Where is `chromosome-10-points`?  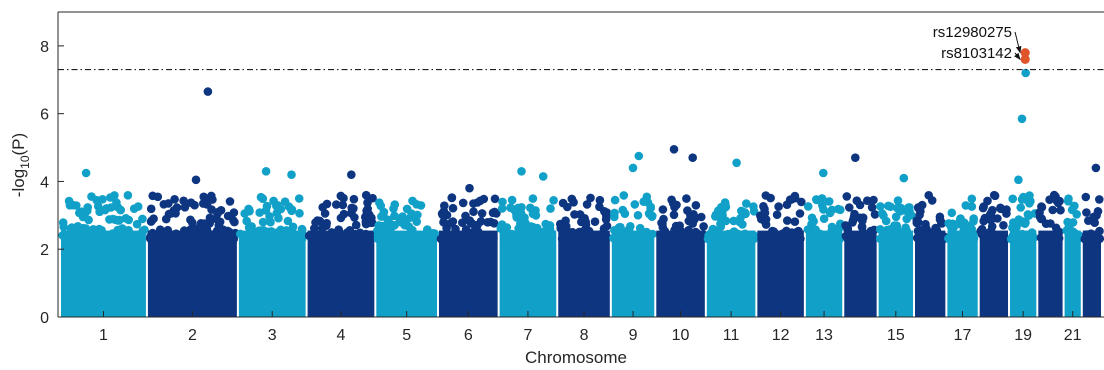 chromosome-10-points is located at coordinates (682, 255).